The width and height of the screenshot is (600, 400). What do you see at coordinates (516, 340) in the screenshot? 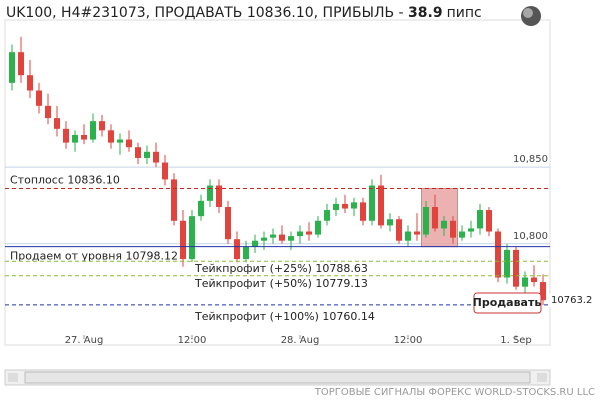
I see `x-tick-label: 1. Sep` at bounding box center [516, 340].